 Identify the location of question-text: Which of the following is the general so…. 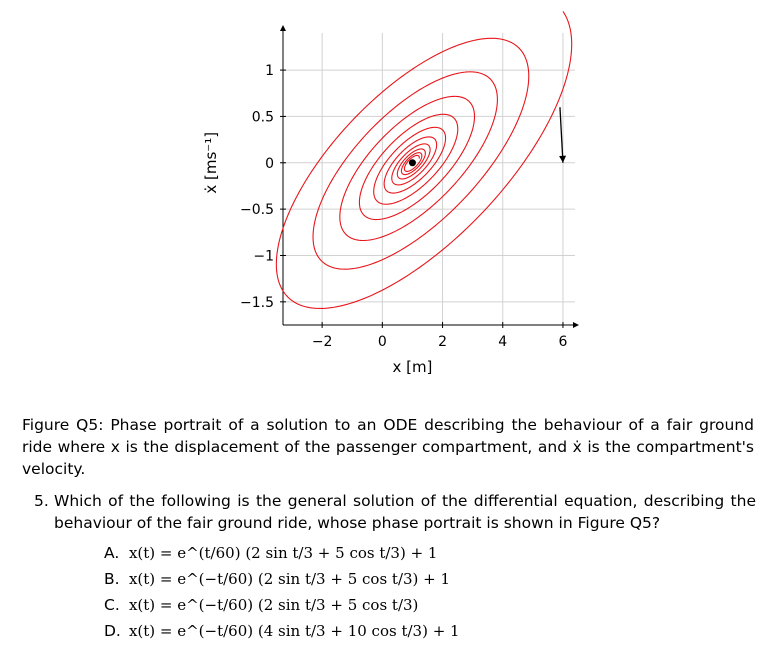
(405, 512).